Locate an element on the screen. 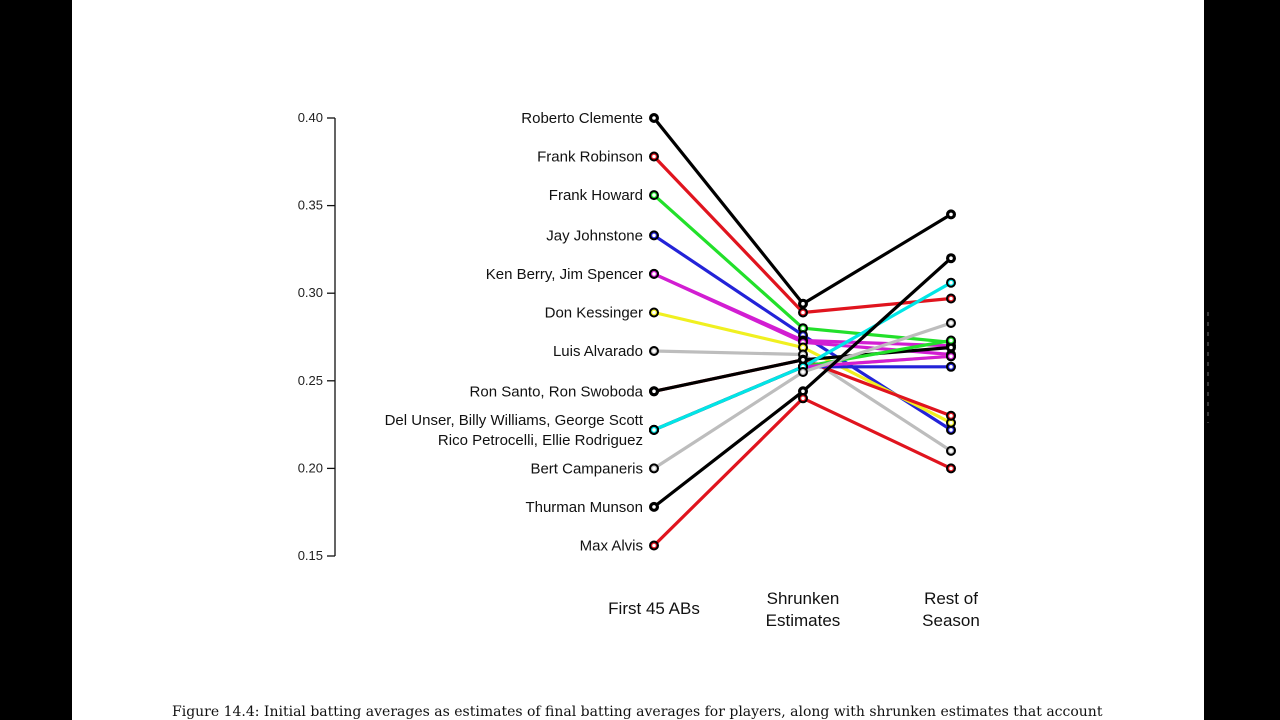 The width and height of the screenshot is (1280, 720). scrollbar-track is located at coordinates (1208, 367).